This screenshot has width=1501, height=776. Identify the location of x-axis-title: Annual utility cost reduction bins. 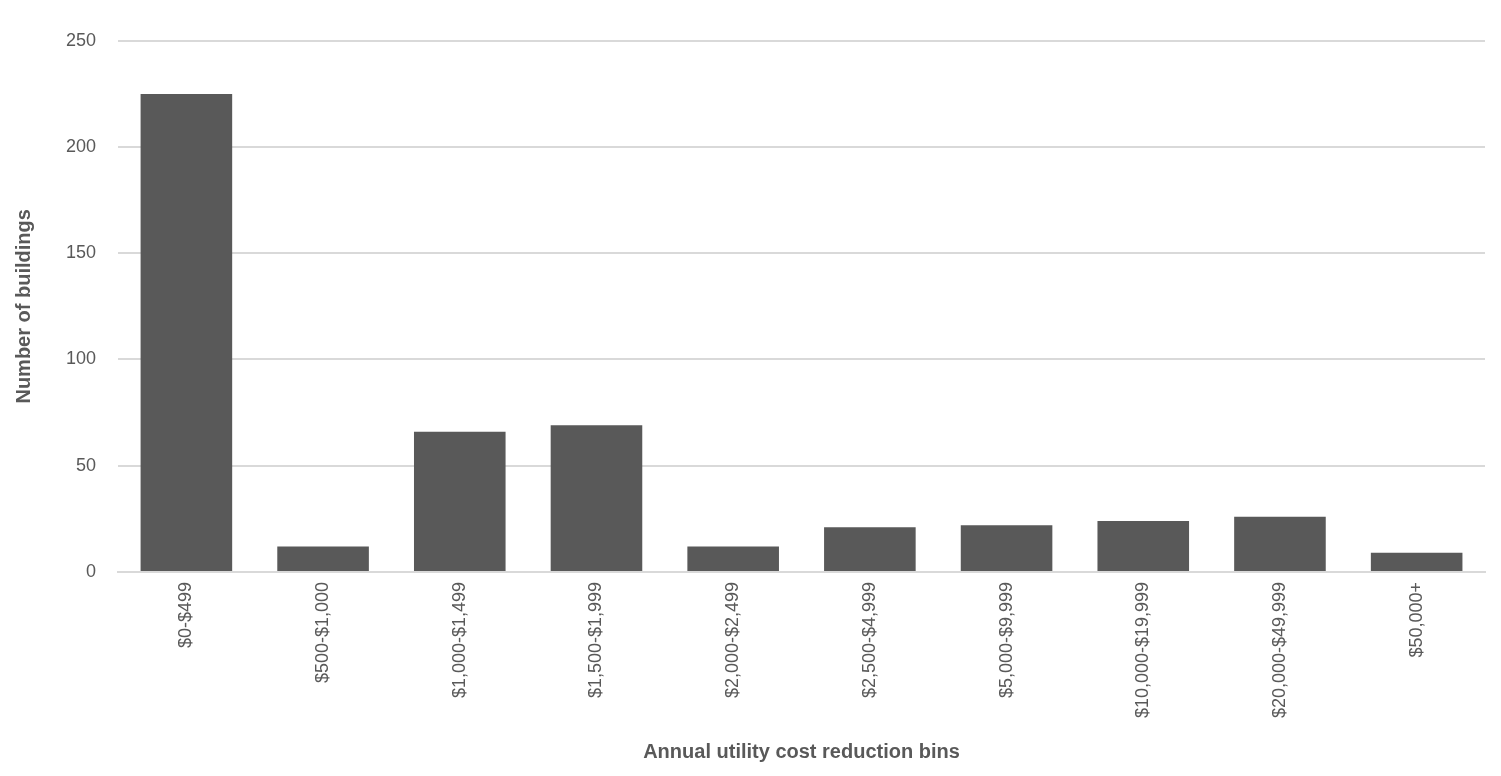
(801, 750).